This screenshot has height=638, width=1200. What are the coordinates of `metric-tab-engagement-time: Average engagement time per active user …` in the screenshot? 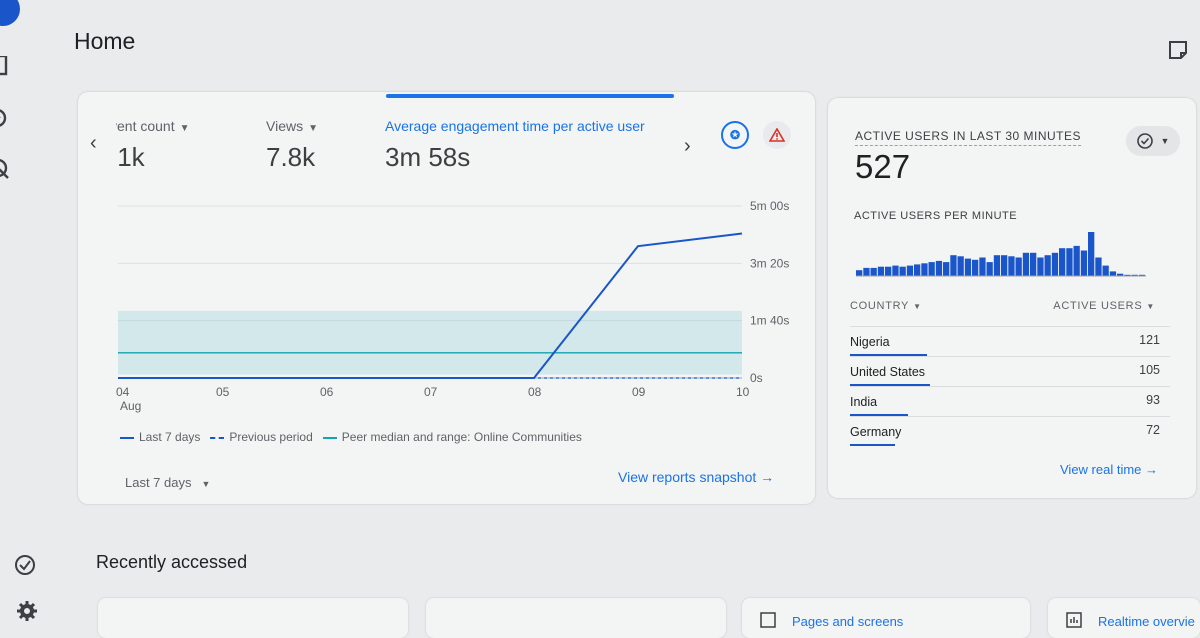 It's located at (515, 145).